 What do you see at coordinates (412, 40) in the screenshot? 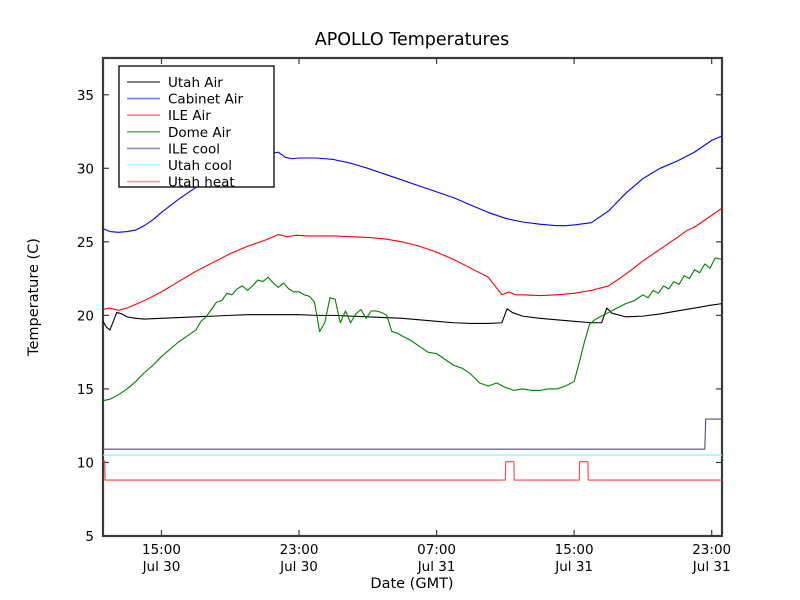
I see `chart-title: APOLLO Temperatures` at bounding box center [412, 40].